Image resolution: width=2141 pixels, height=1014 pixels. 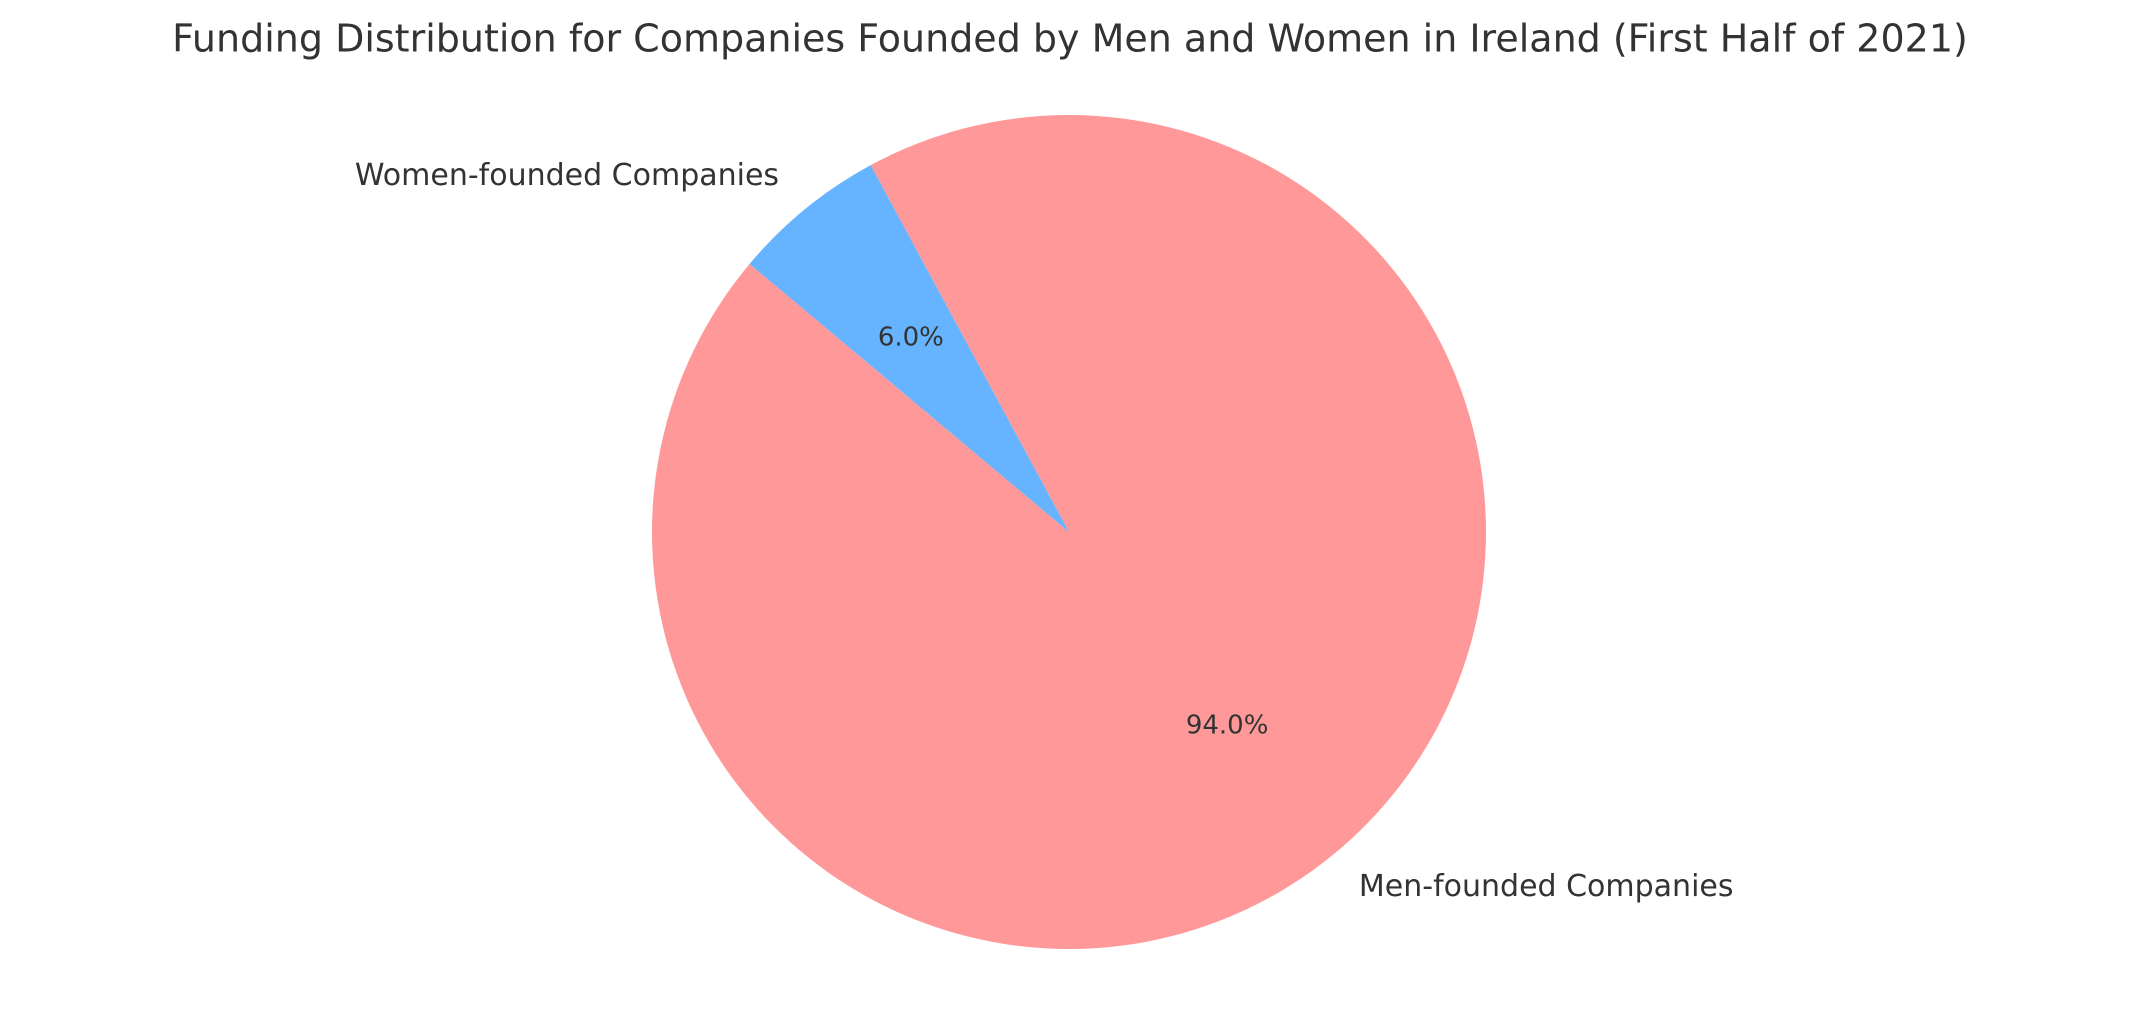 What do you see at coordinates (1227, 725) in the screenshot?
I see `value-label: 94.0%` at bounding box center [1227, 725].